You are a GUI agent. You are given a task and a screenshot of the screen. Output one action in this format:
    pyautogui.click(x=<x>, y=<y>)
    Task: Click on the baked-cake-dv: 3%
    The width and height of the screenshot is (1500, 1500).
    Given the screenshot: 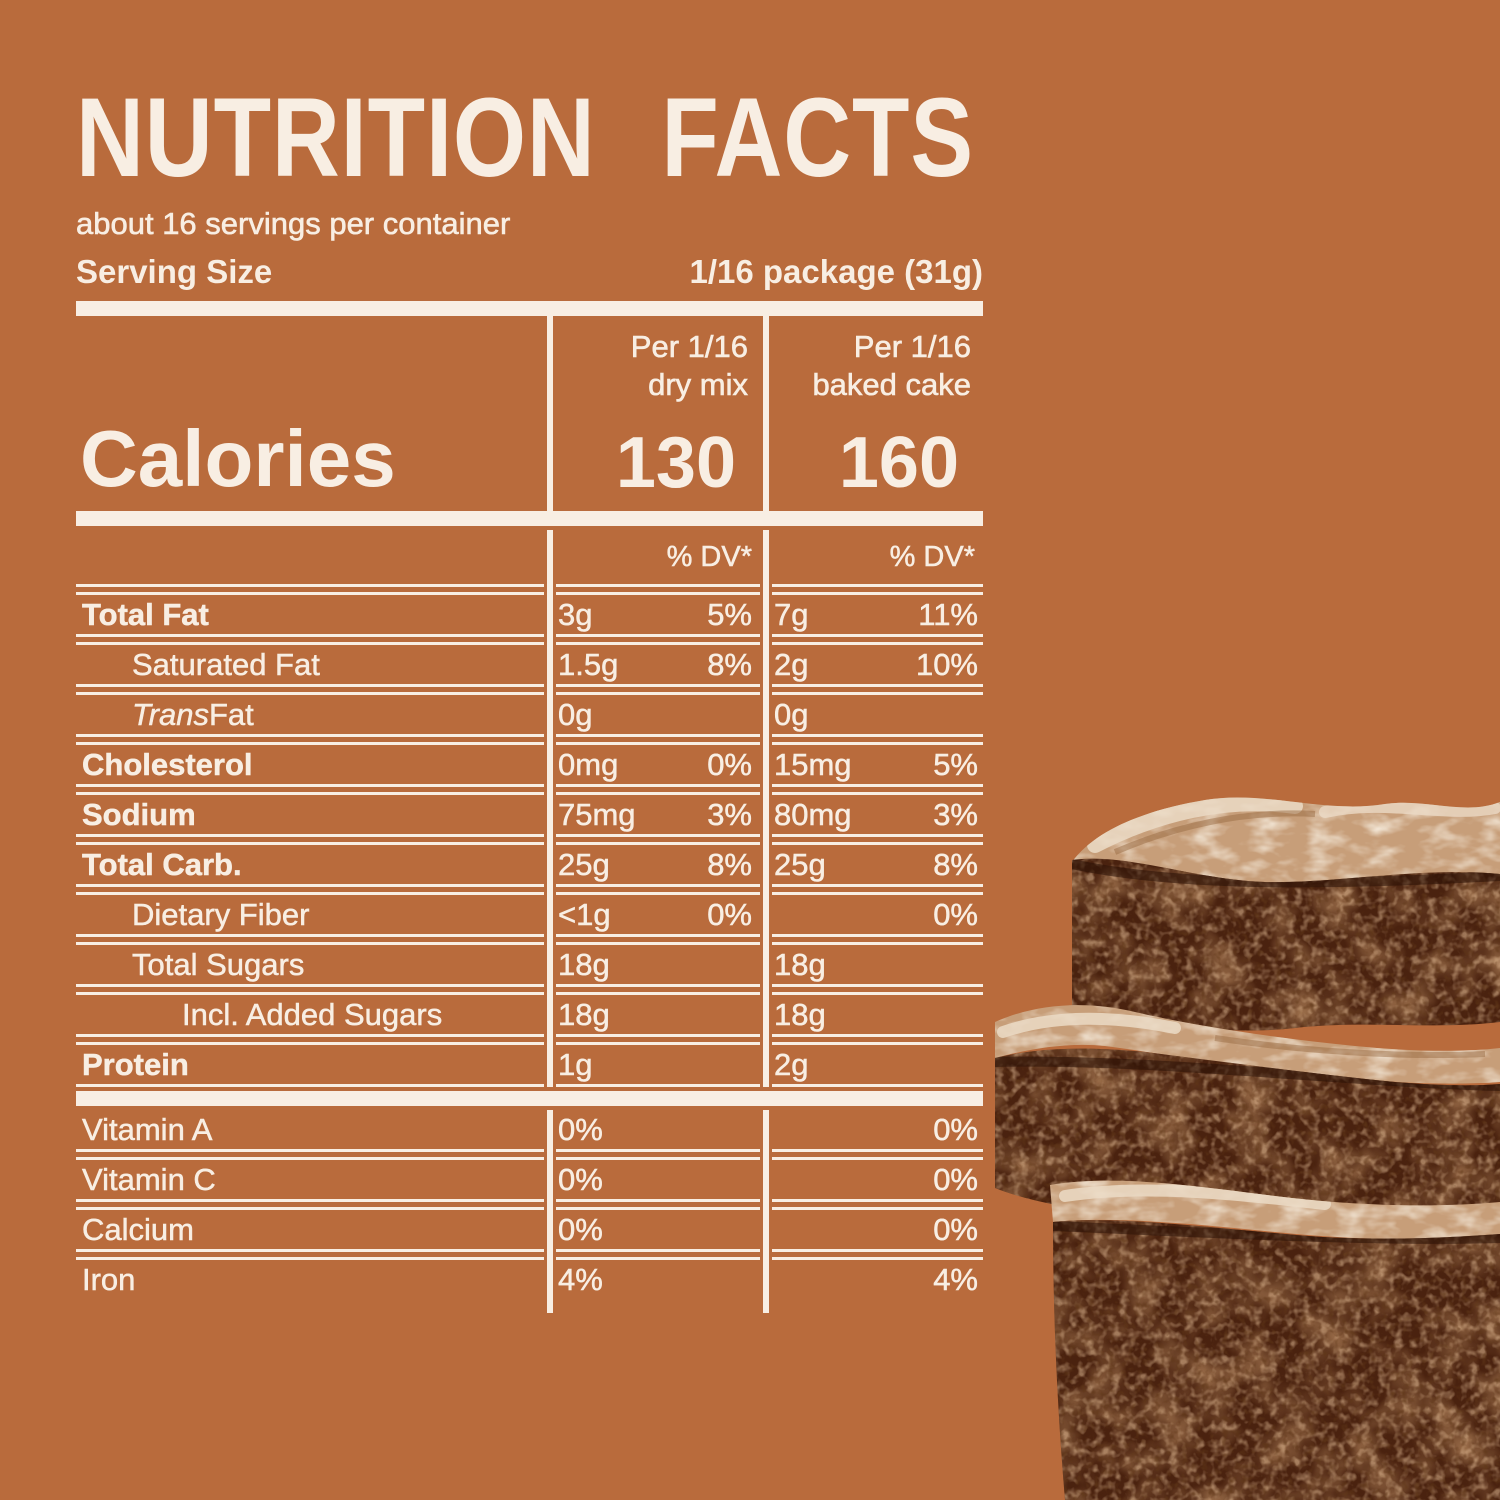 What is the action you would take?
    pyautogui.click(x=955, y=814)
    